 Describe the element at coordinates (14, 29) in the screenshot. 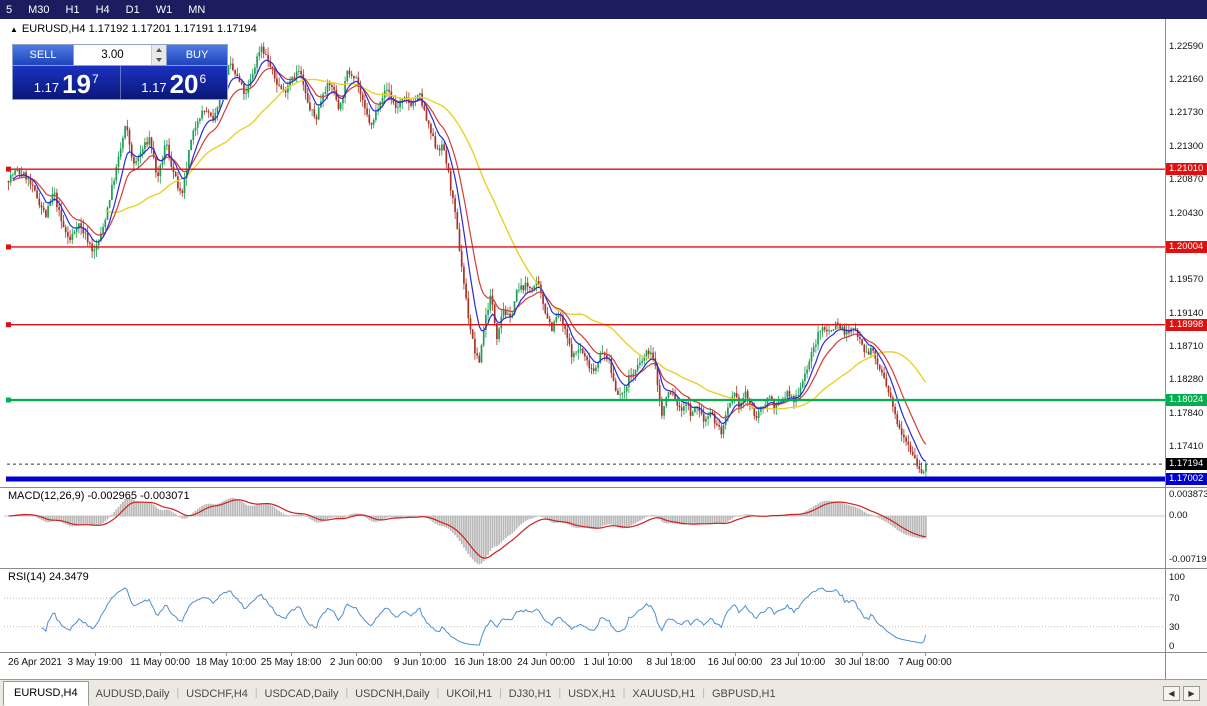

I see `one-click-collapse-icon: ▲` at that location.